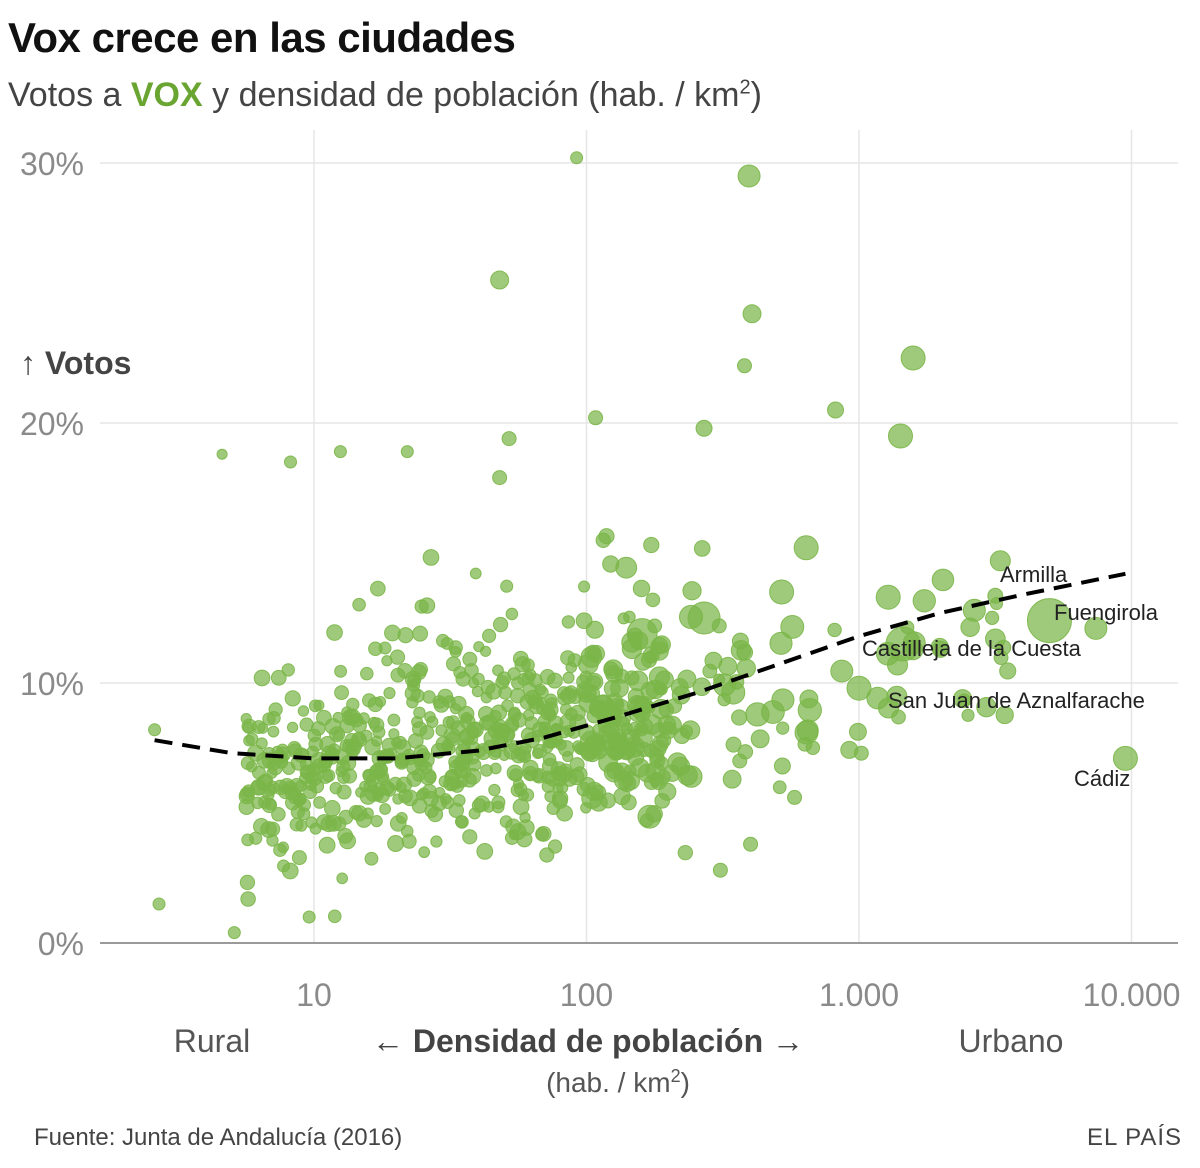 The width and height of the screenshot is (1200, 1168). What do you see at coordinates (212, 1041) in the screenshot?
I see `region-label-rural: Rural` at bounding box center [212, 1041].